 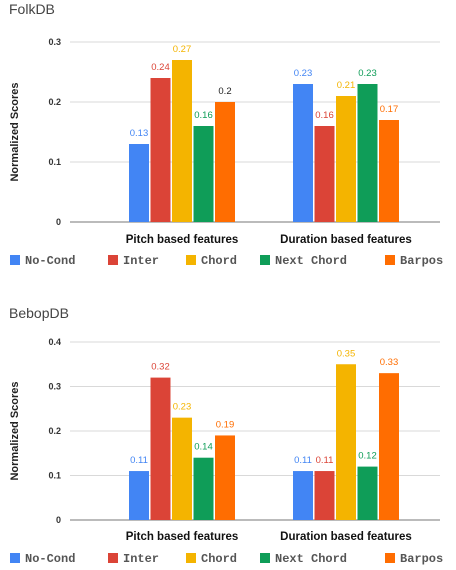 I want to click on data-label: 0.13, so click(x=139, y=133).